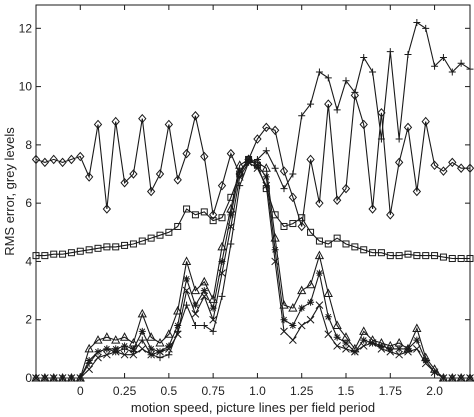 The height and width of the screenshot is (417, 474). Describe the element at coordinates (391, 391) in the screenshot. I see `x-tick-label: 1.75` at that location.